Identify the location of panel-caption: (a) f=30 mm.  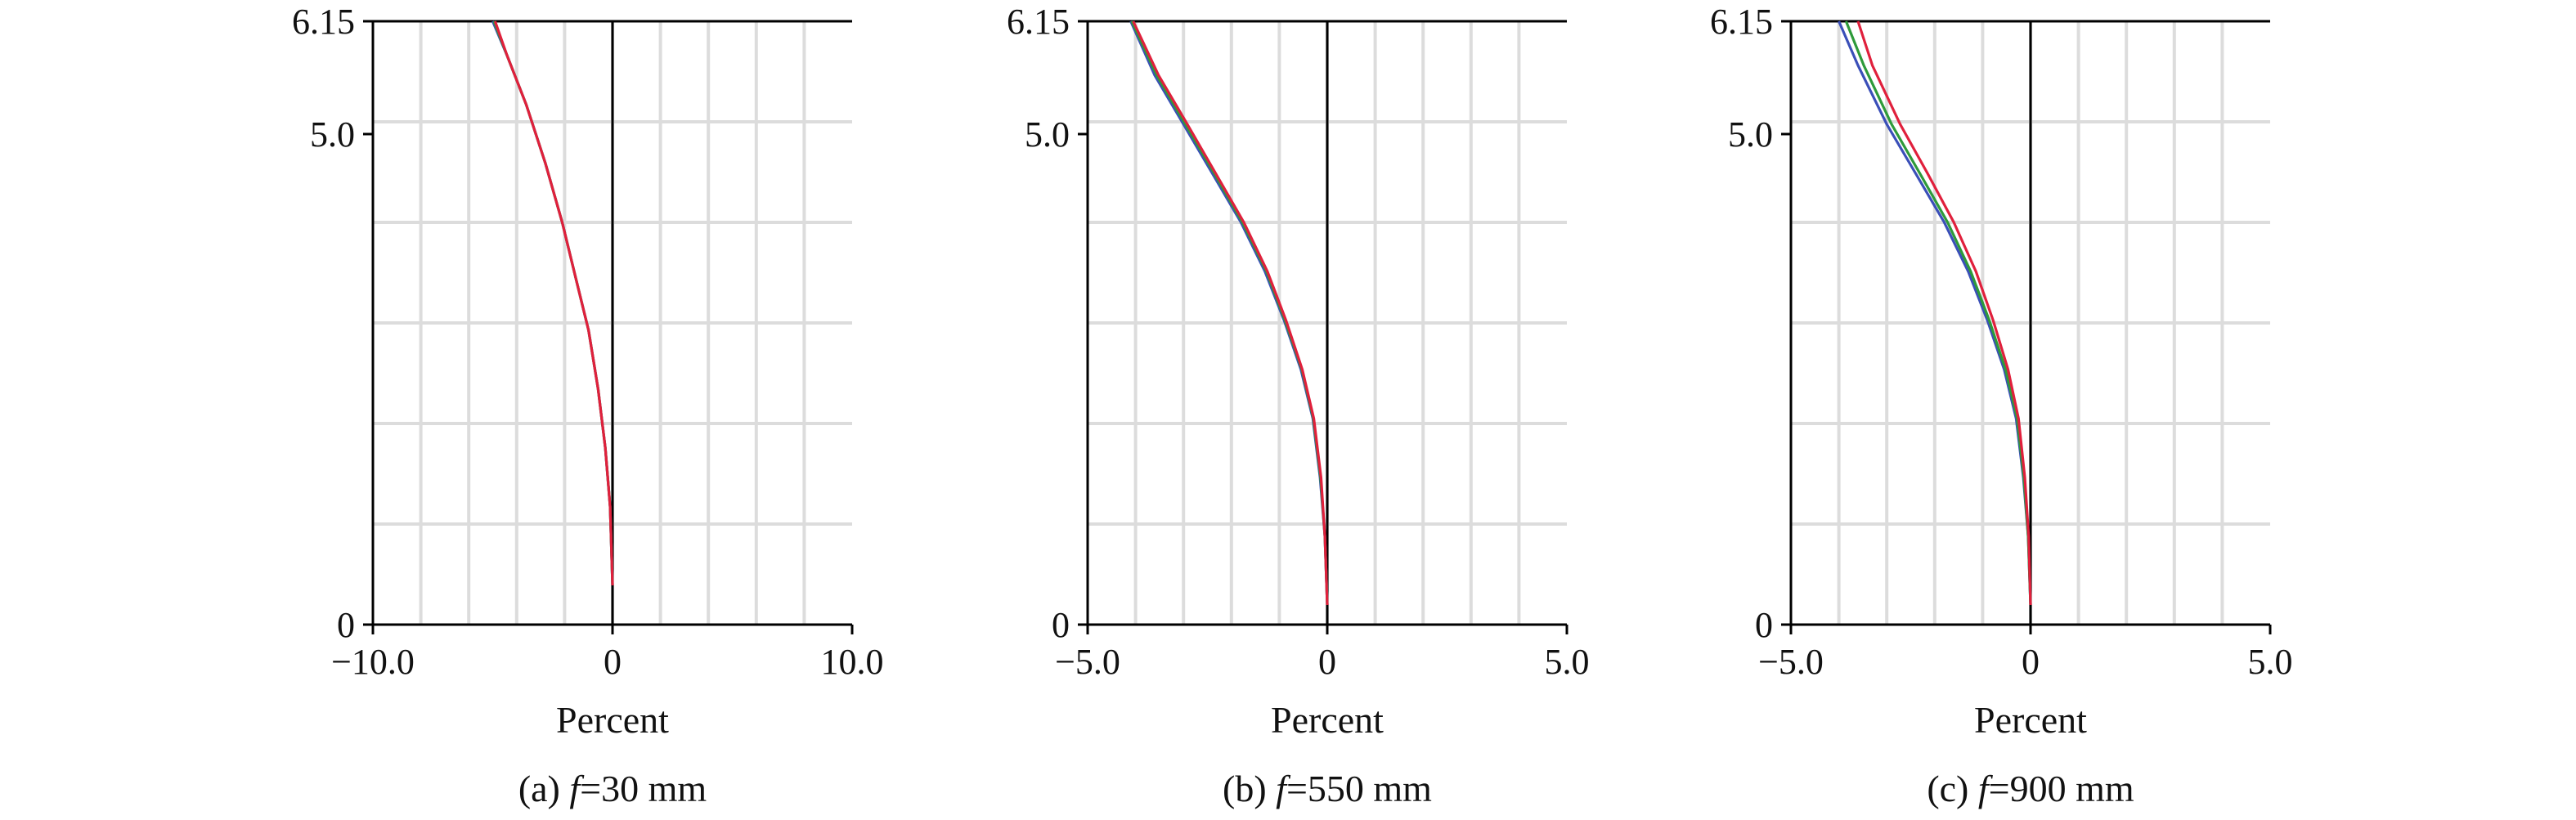
(612, 788).